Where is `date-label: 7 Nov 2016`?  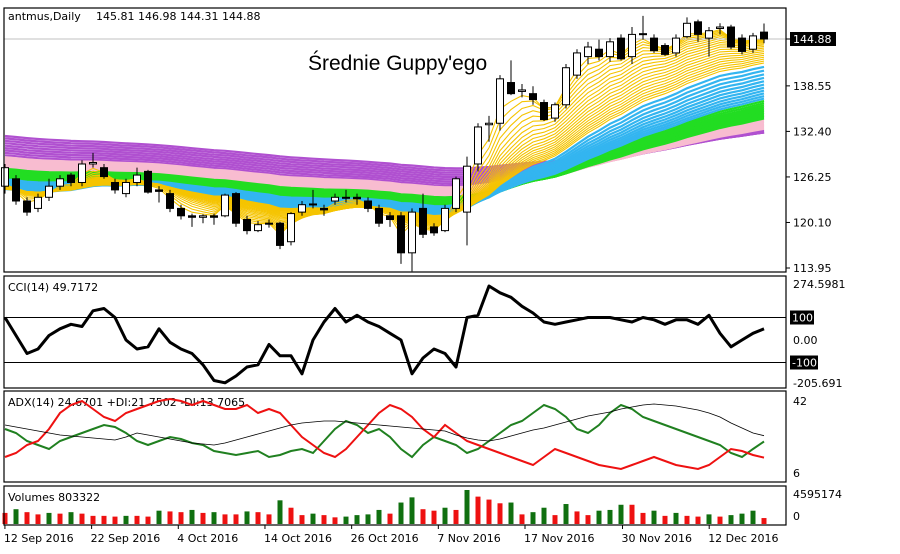 date-label: 7 Nov 2016 is located at coordinates (468, 538).